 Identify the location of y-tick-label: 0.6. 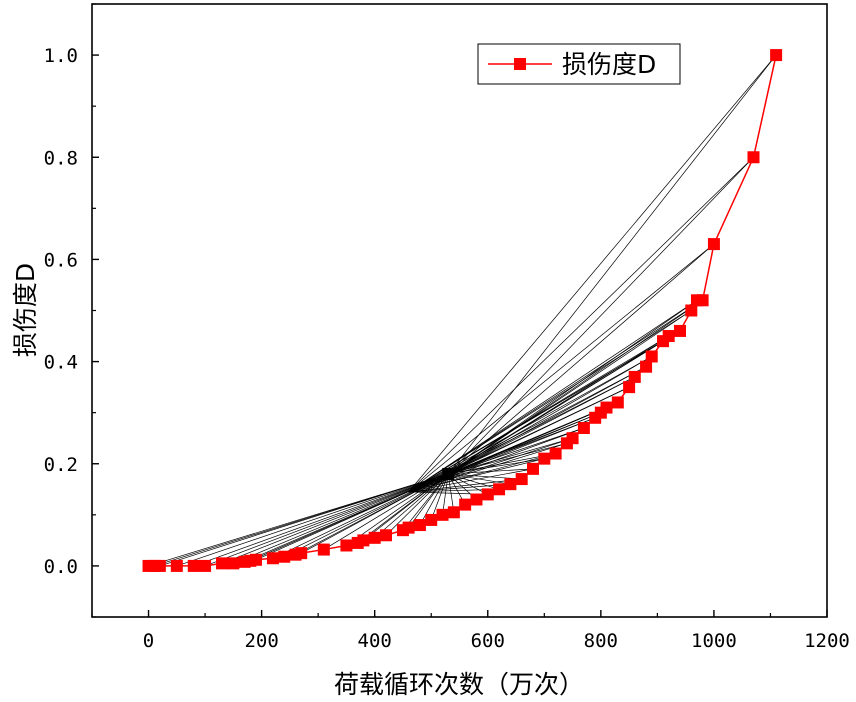
(61, 260).